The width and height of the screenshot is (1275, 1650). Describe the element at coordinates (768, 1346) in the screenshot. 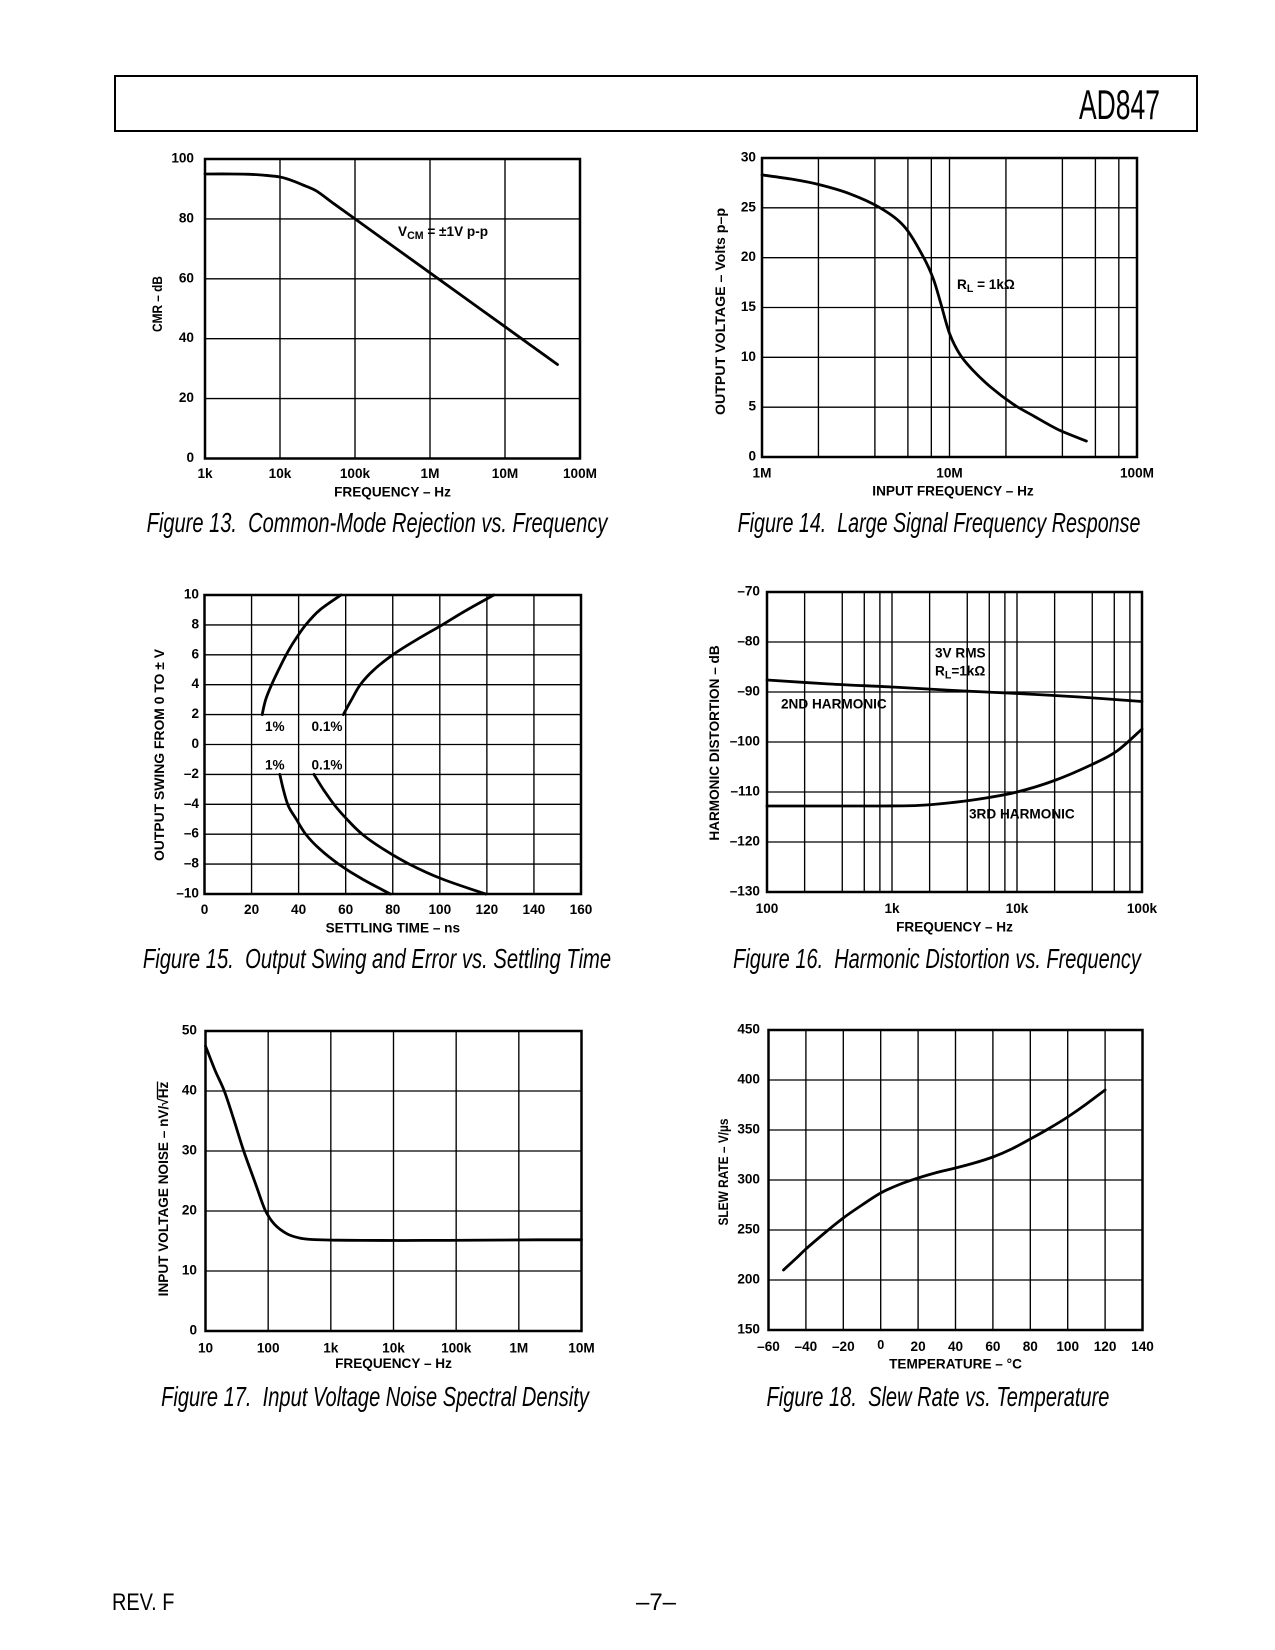

I see `svg-text: –60` at that location.